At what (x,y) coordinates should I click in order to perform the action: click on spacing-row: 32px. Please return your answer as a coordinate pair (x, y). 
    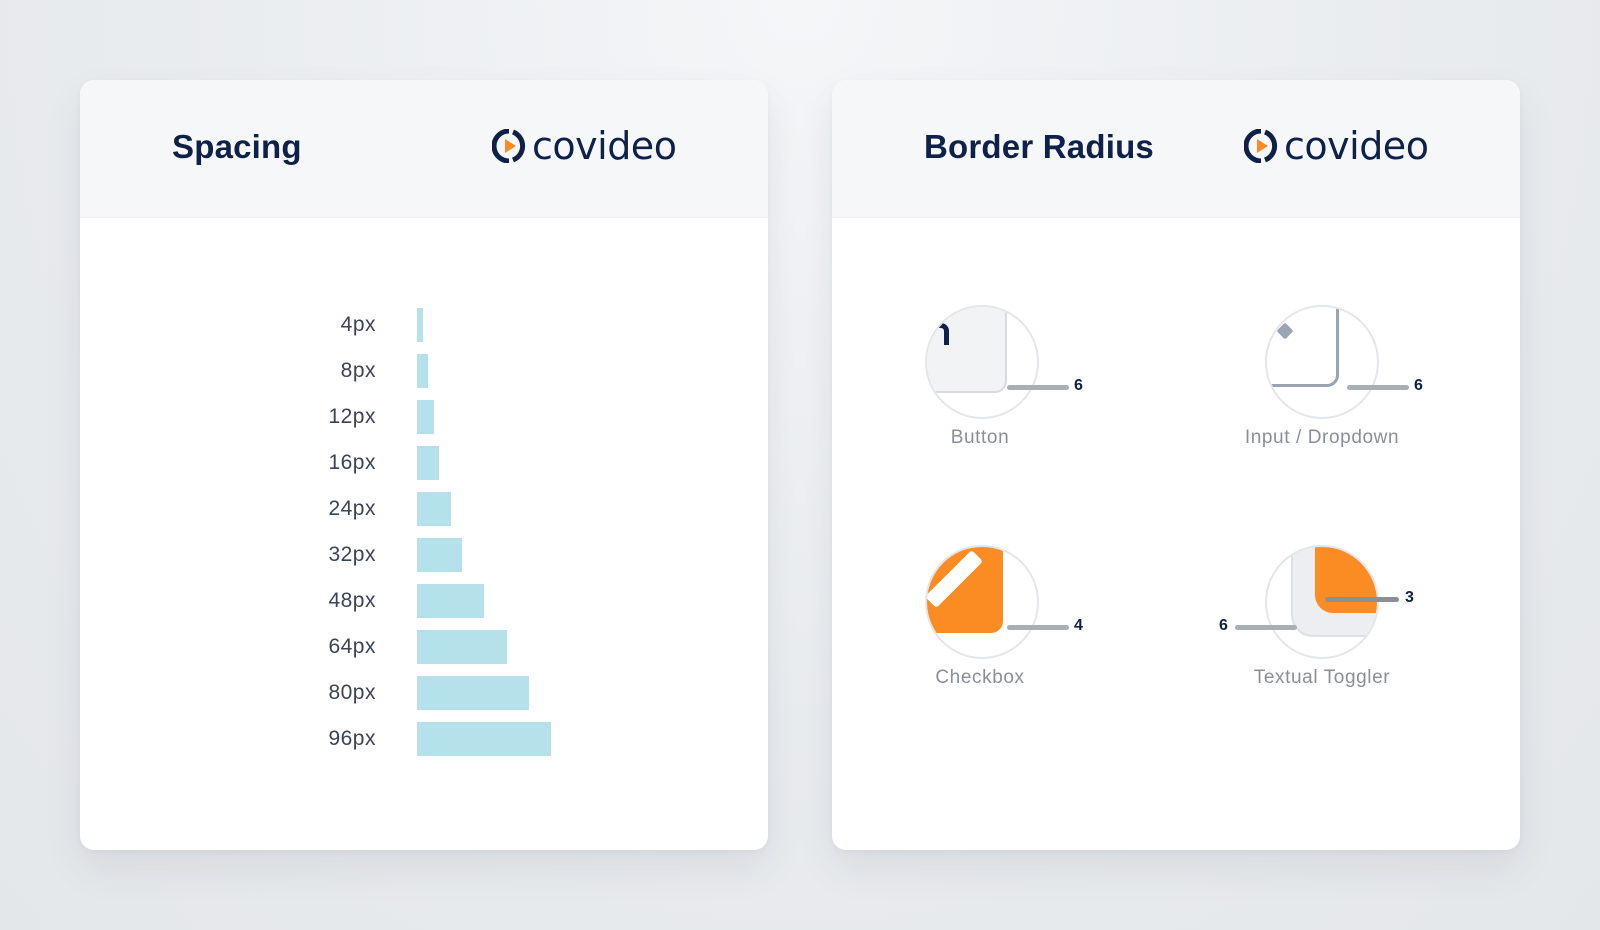
    Looking at the image, I should click on (424, 558).